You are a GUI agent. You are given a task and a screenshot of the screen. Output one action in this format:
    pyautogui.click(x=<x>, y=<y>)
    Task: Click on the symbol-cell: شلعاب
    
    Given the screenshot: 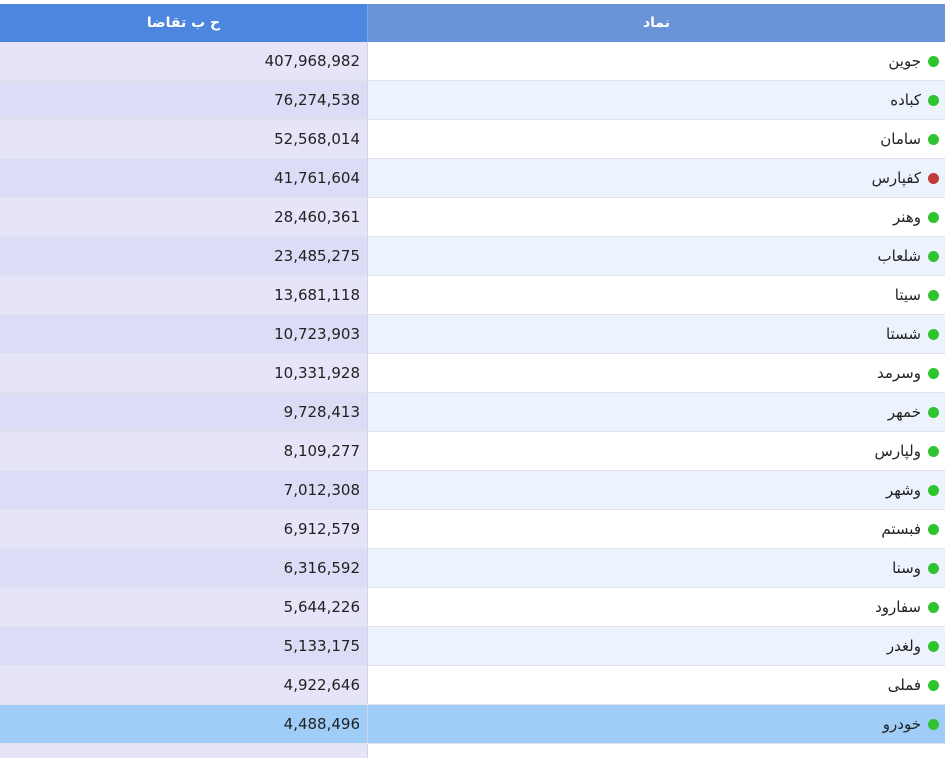 What is the action you would take?
    pyautogui.click(x=656, y=256)
    